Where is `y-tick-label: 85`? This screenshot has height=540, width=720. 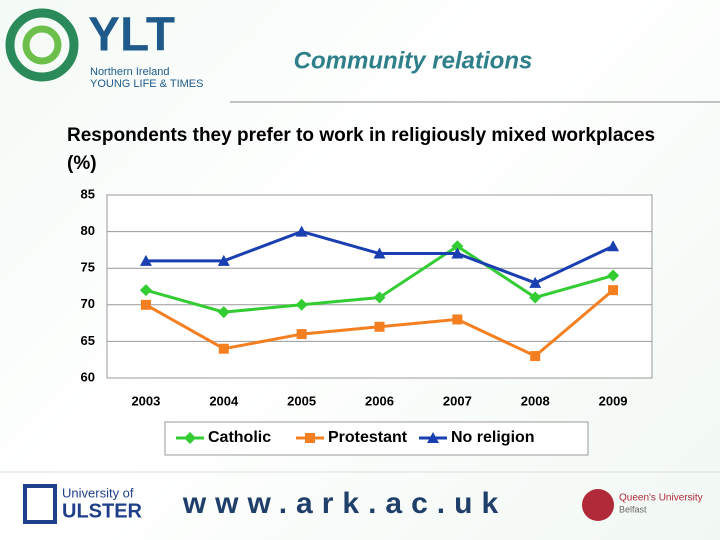
y-tick-label: 85 is located at coordinates (88, 193).